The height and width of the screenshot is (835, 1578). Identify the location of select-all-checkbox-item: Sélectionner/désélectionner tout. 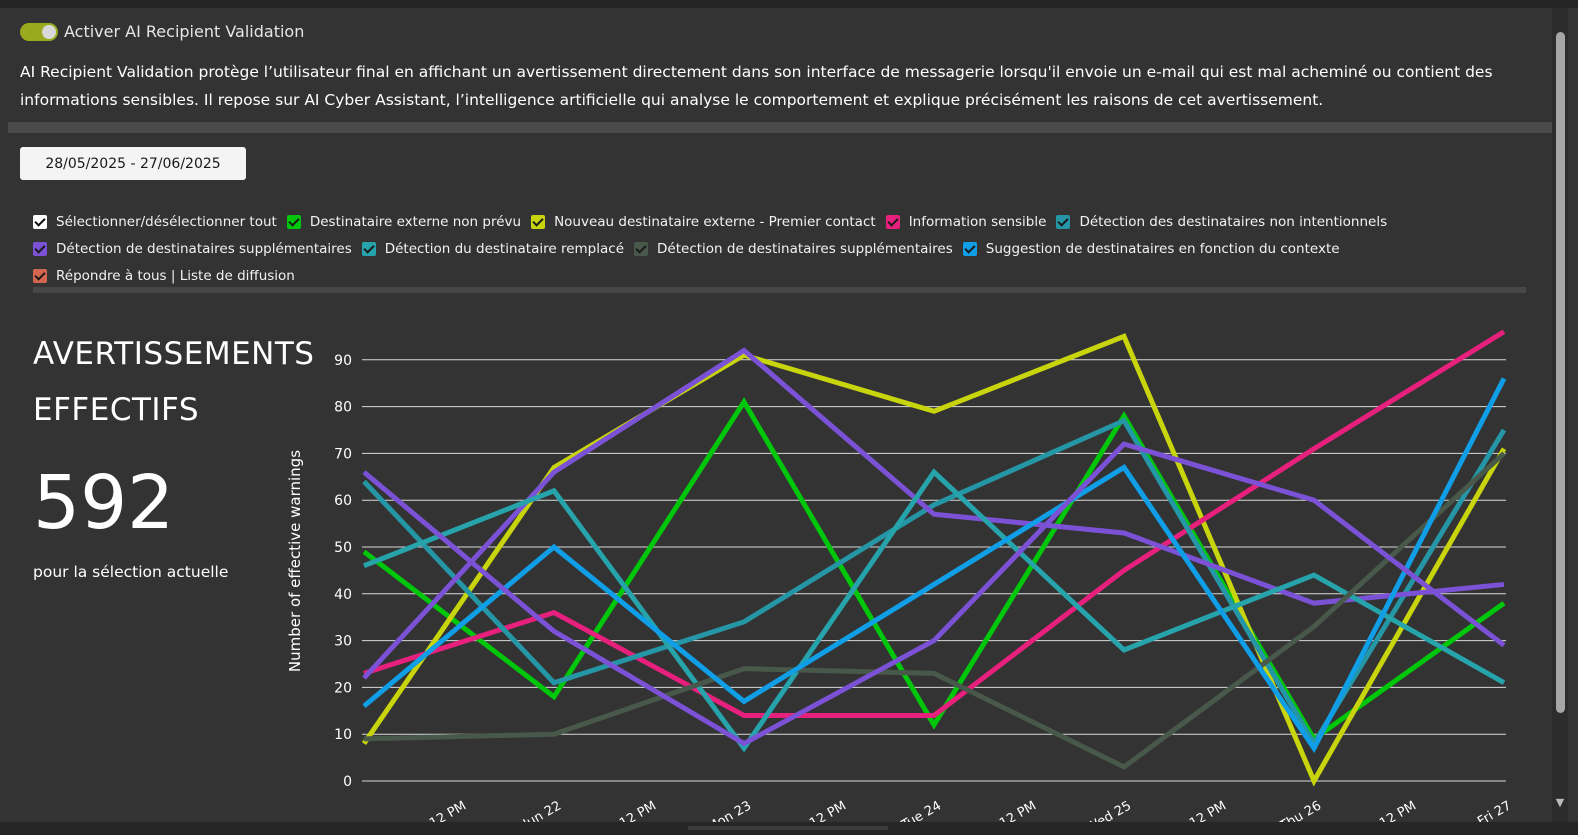
(155, 222).